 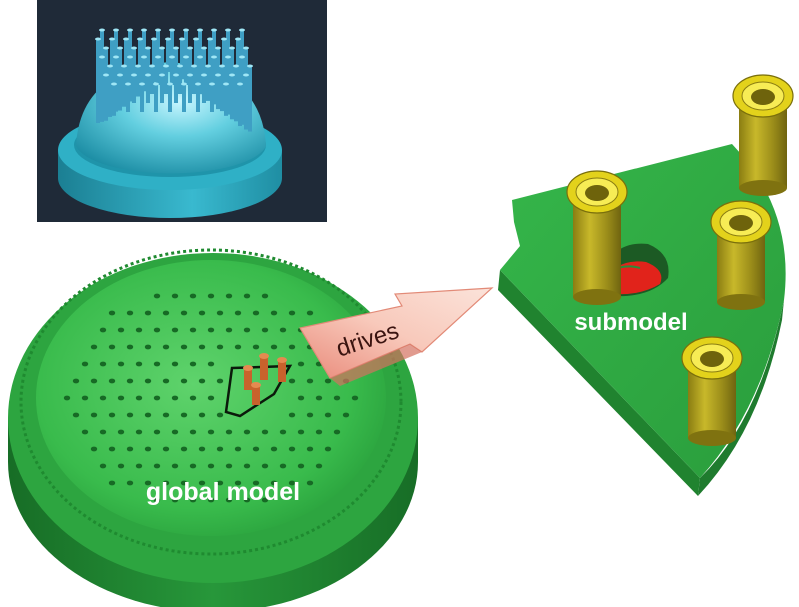 I want to click on submodel-region-outline, so click(x=258, y=391).